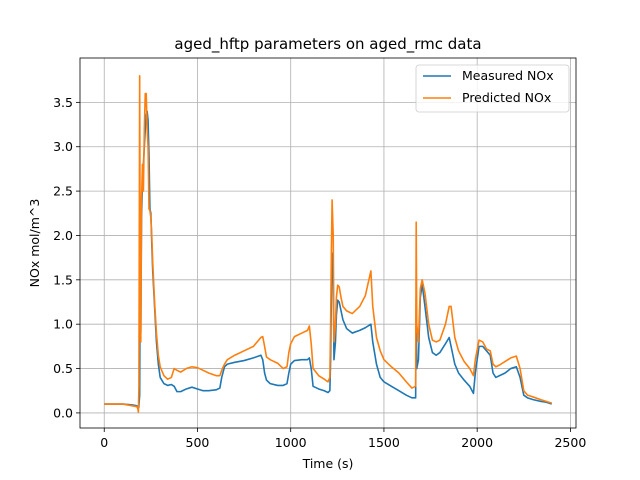  I want to click on y-tick-label: 3.5, so click(63, 102).